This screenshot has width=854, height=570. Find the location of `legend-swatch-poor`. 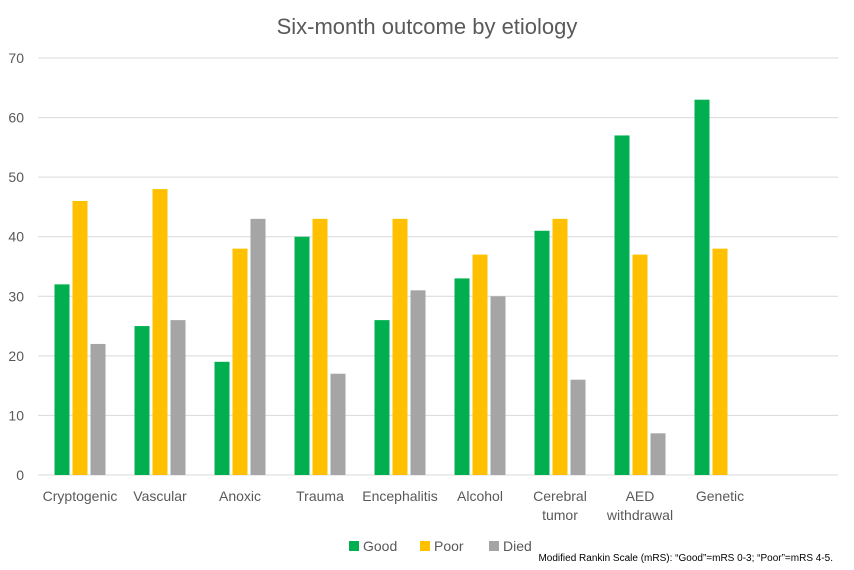

legend-swatch-poor is located at coordinates (425, 546).